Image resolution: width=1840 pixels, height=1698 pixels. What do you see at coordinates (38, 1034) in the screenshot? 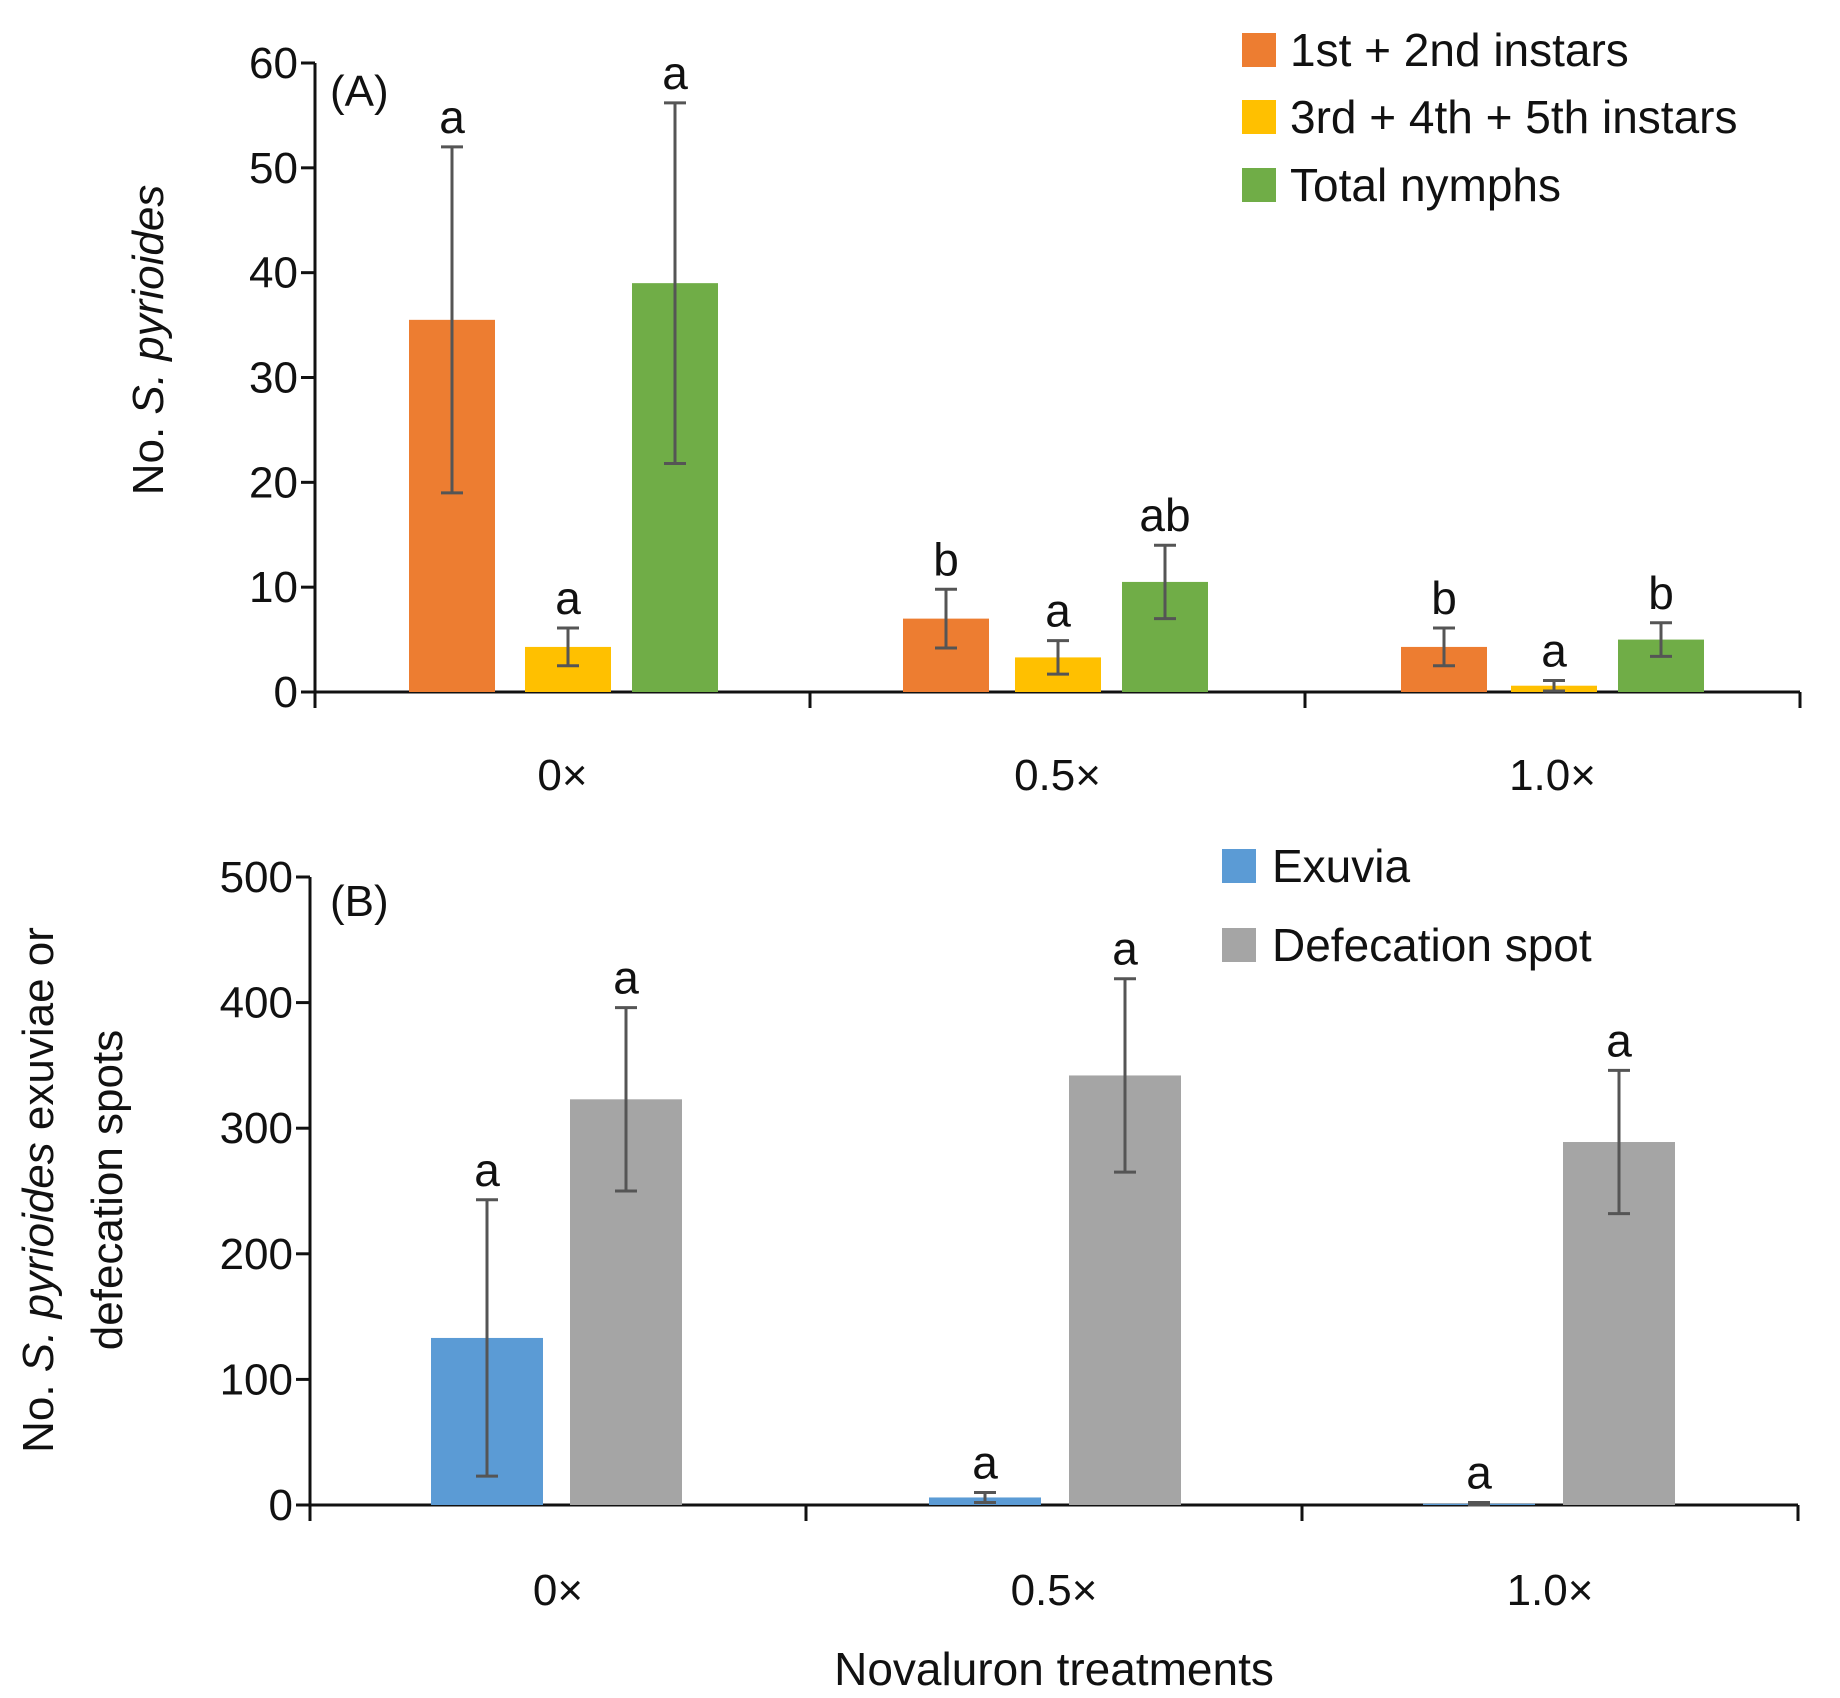
I see `panel-b-y-axis-title-suffix: exuviae or` at bounding box center [38, 1034].